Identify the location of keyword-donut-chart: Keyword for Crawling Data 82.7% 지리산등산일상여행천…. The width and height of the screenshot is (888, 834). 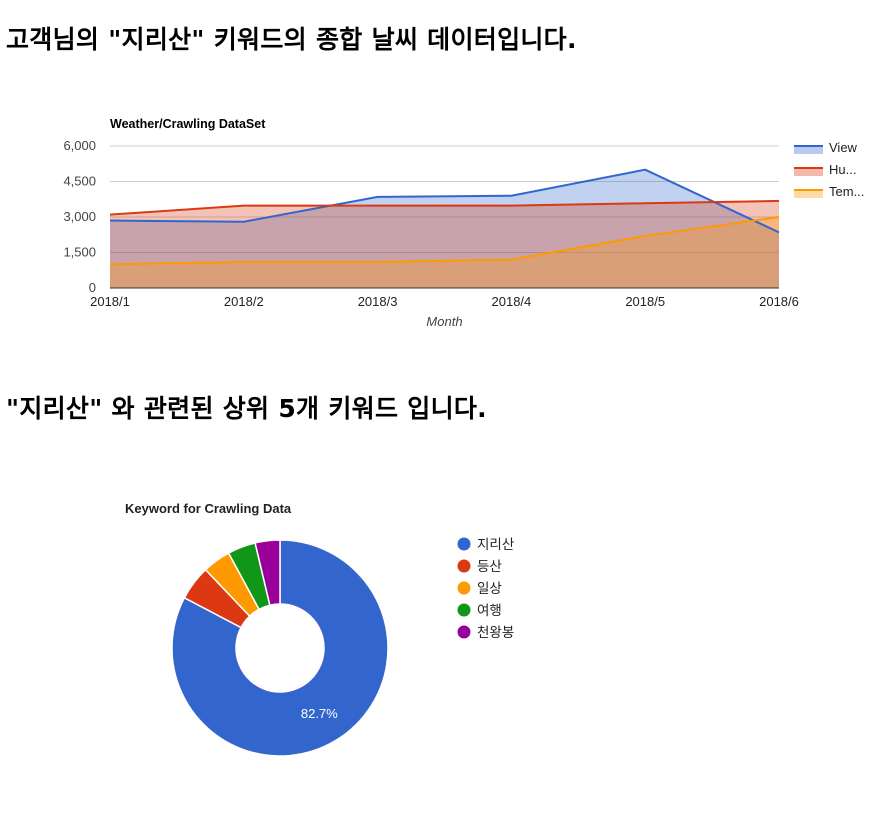
(319, 629).